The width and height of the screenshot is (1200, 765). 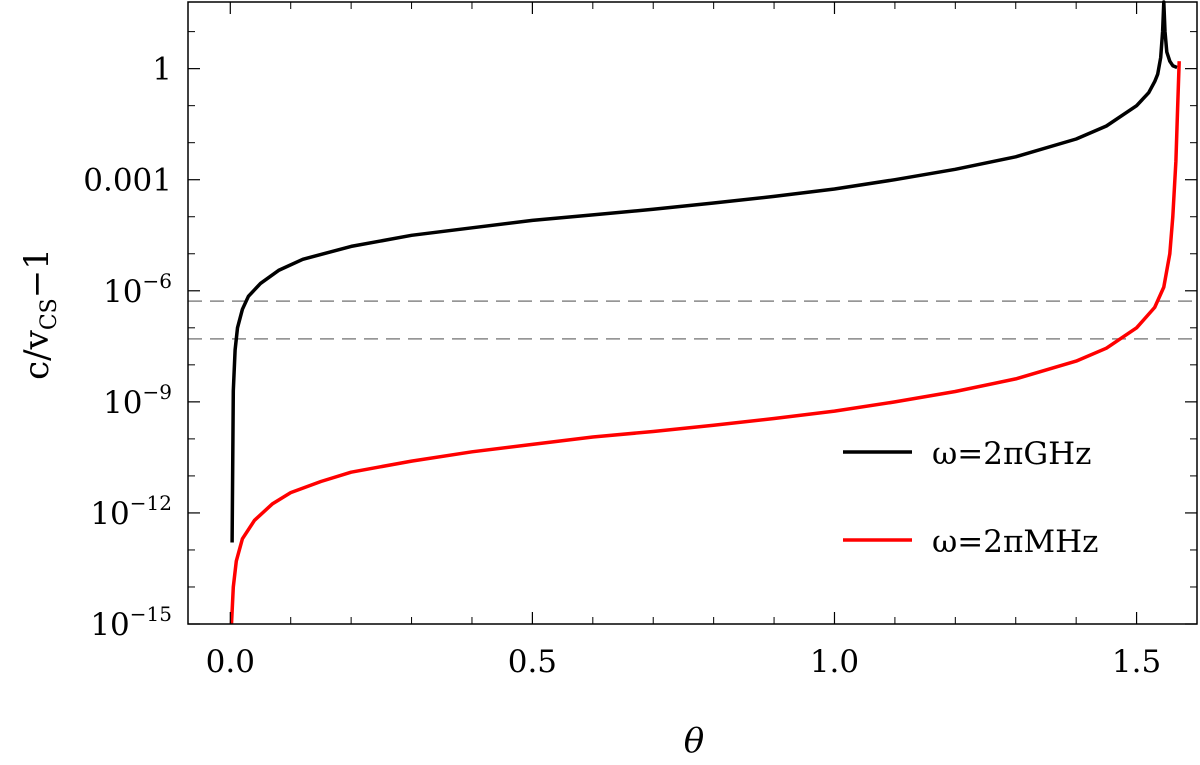 I want to click on reference-lines, so click(x=692, y=320).